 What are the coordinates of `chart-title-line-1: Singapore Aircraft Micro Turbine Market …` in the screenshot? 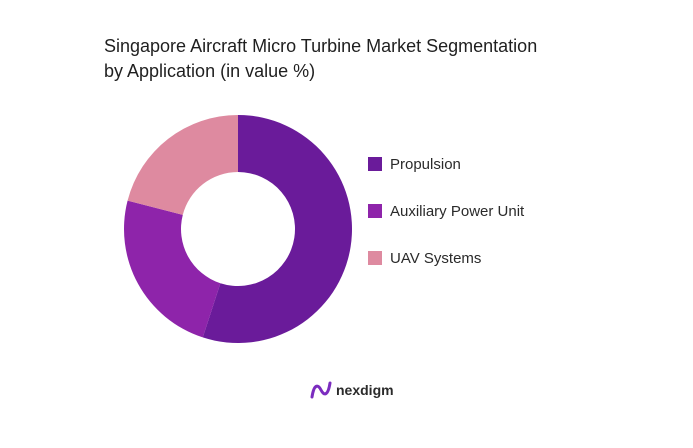 It's located at (321, 46).